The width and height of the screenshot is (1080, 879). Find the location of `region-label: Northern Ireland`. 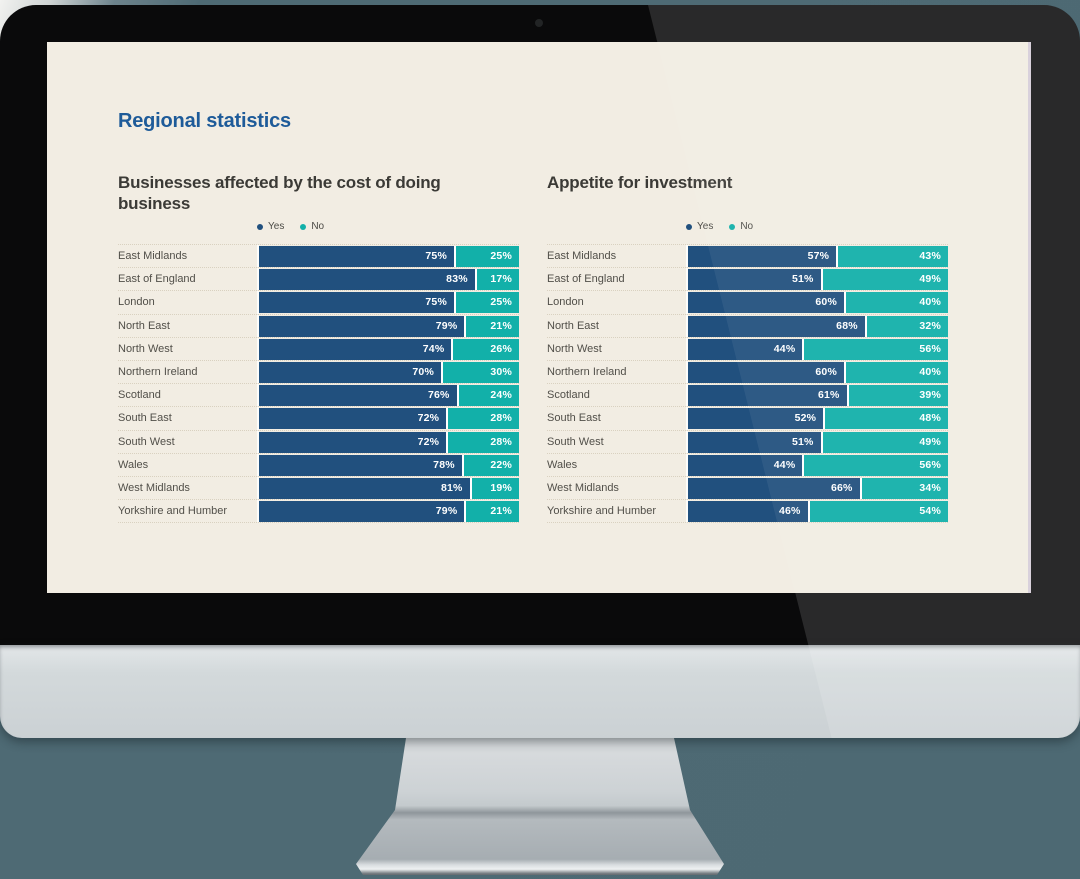

region-label: Northern Ireland is located at coordinates (587, 371).